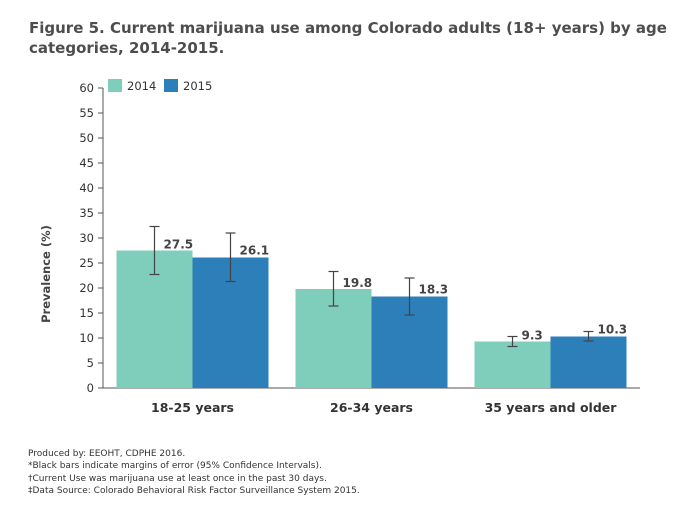  Describe the element at coordinates (171, 85) in the screenshot. I see `legend-swatch-2015` at that location.